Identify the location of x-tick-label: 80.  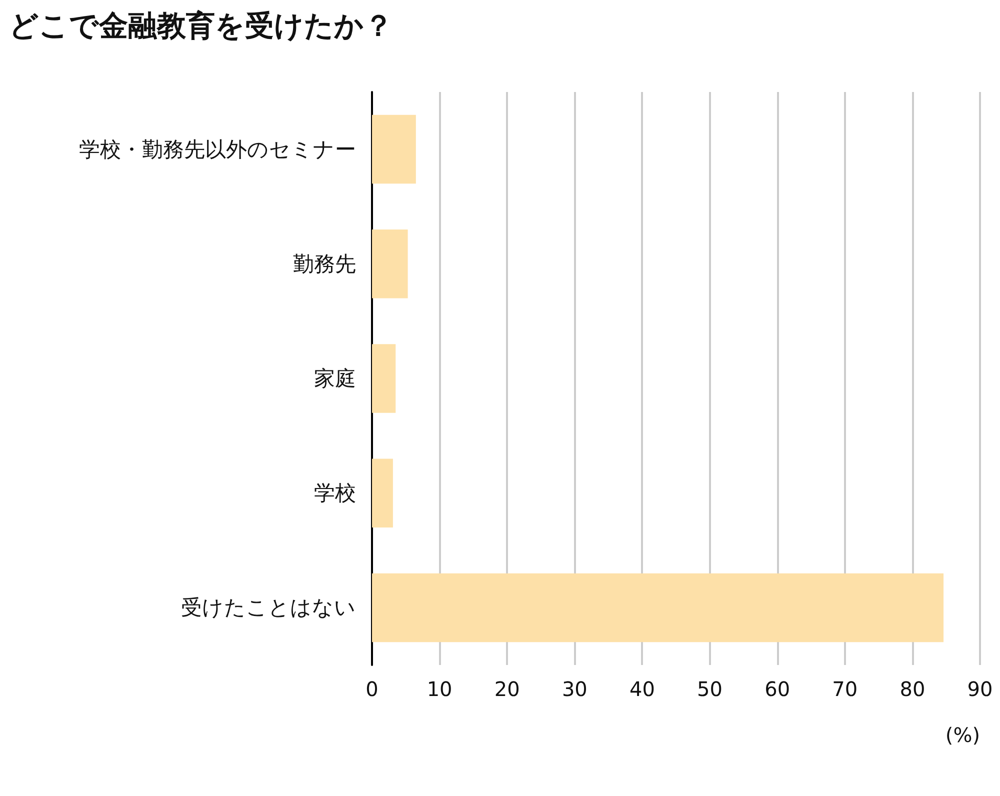
(913, 689).